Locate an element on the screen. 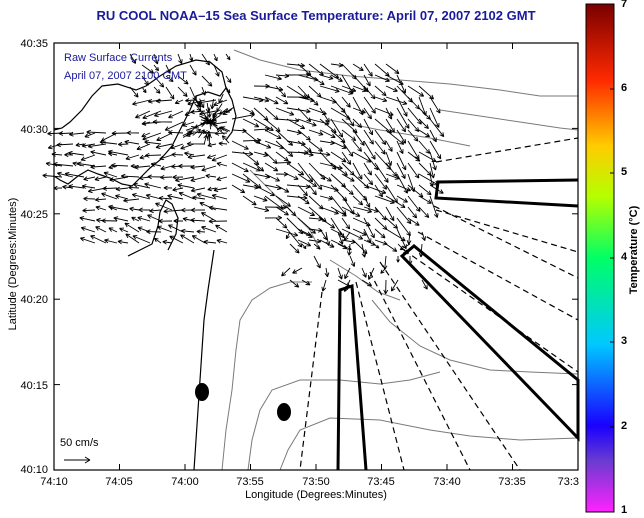 This screenshot has height=518, width=644. x-tick-label: 73:40 is located at coordinates (447, 482).